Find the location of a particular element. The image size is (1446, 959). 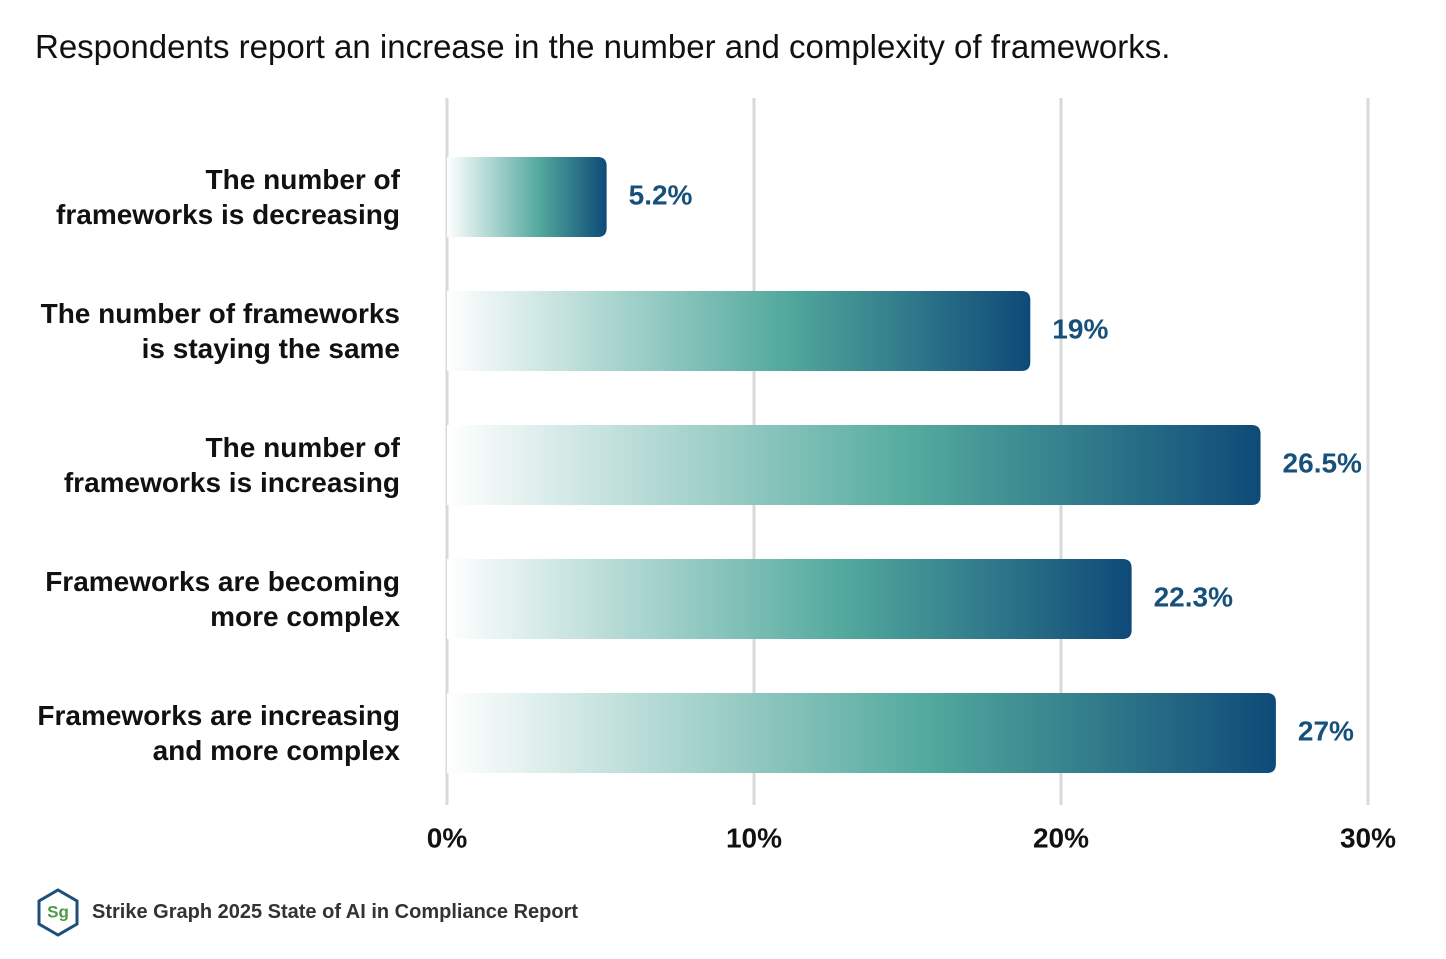

logo-text: Sg is located at coordinates (58, 911).